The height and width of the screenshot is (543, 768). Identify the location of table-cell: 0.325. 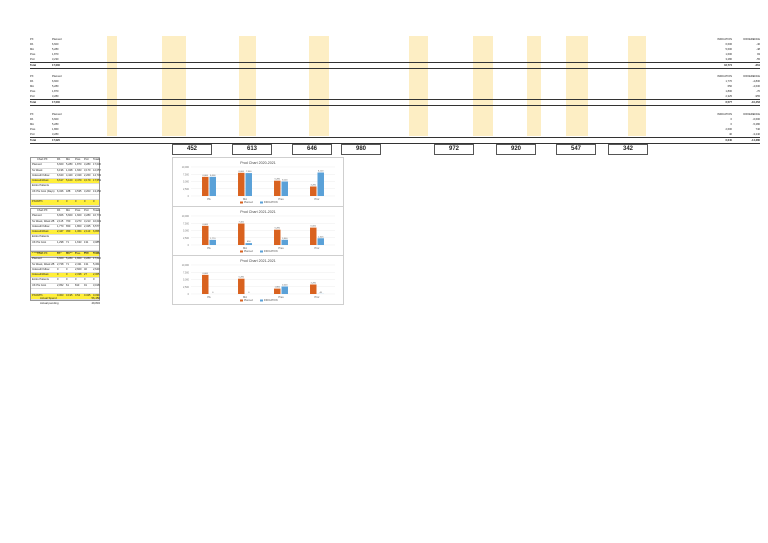
(87, 296).